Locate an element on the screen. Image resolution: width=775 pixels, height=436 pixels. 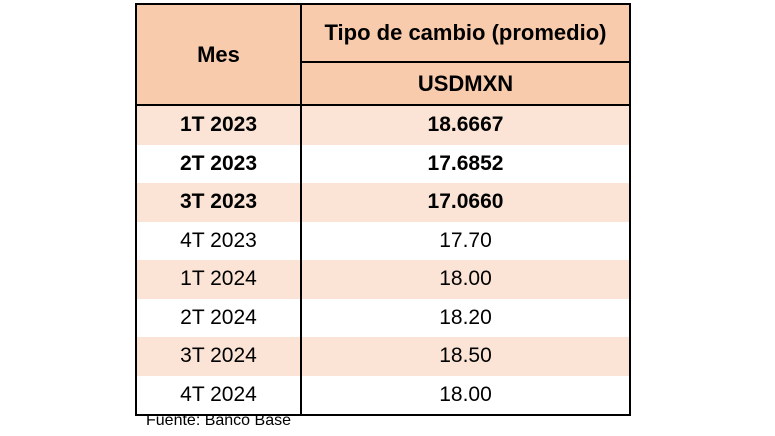
table-row: 2T 2023 17.6852 is located at coordinates (383, 163).